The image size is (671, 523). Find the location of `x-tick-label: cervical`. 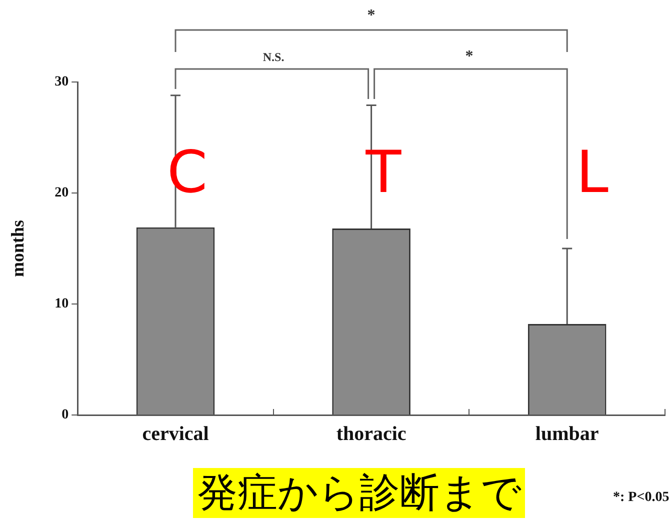

x-tick-label: cervical is located at coordinates (176, 434).